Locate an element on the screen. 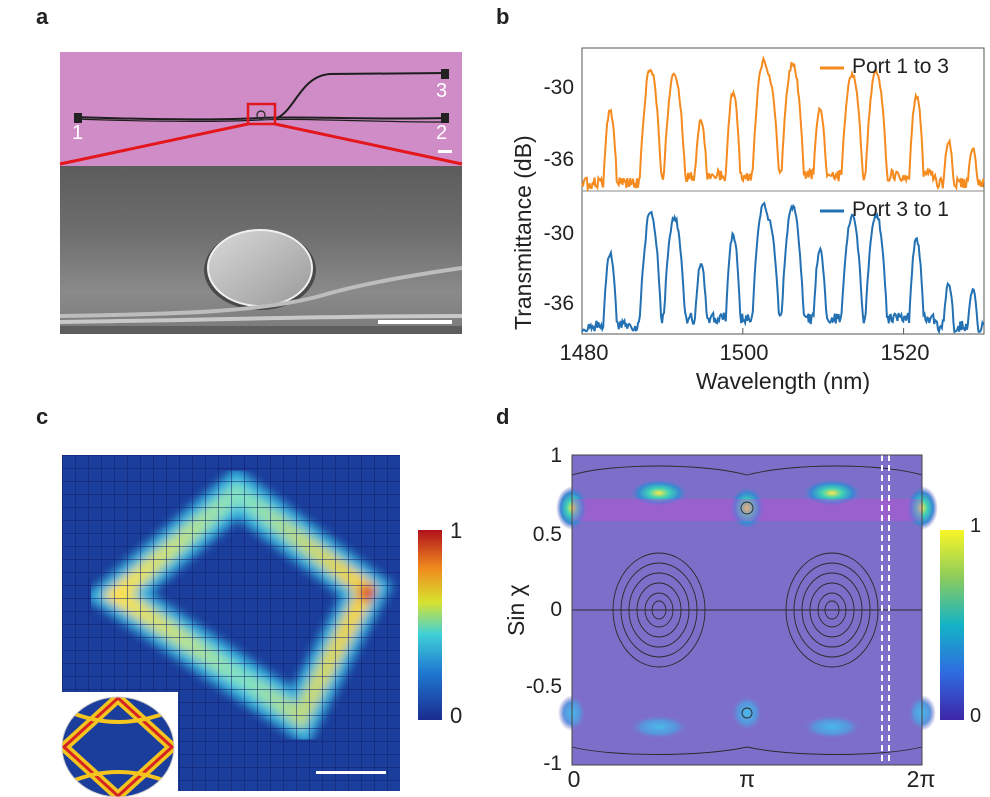  b-ytick-top-1: -30 is located at coordinates (558, 87).